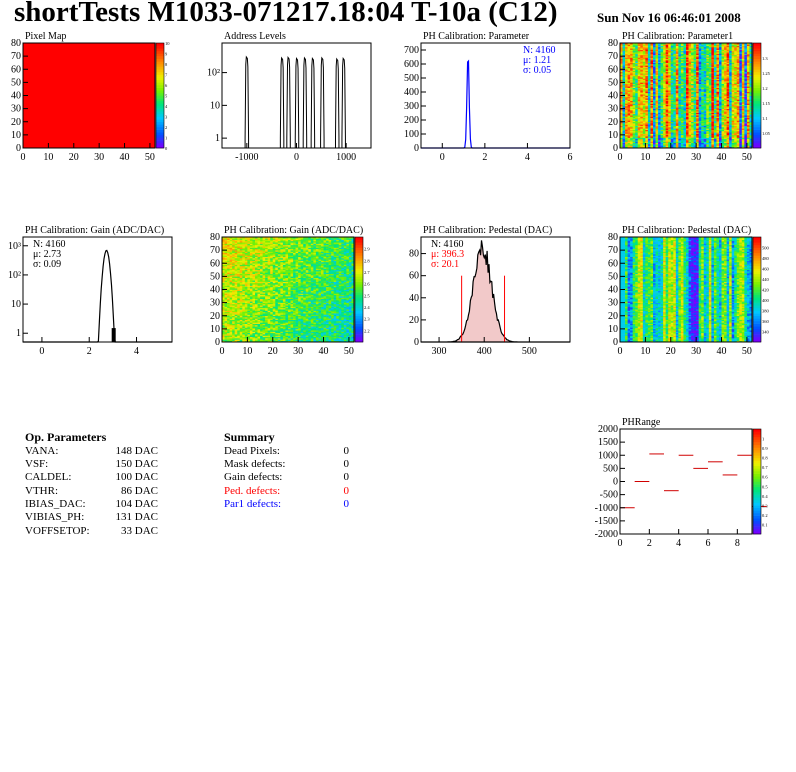 Image resolution: width=796 pixels, height=772 pixels. Describe the element at coordinates (362, 289) in the screenshot. I see `colorbar: 2.2 2.3 2.4 2.5 2.6 2.7 2.8 2.9` at that location.